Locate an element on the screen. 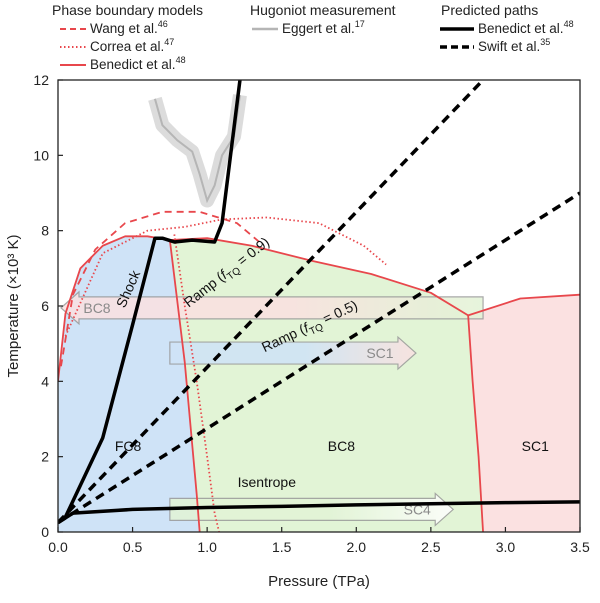 The width and height of the screenshot is (600, 603). x-tick-label: 0.0 is located at coordinates (58, 547).